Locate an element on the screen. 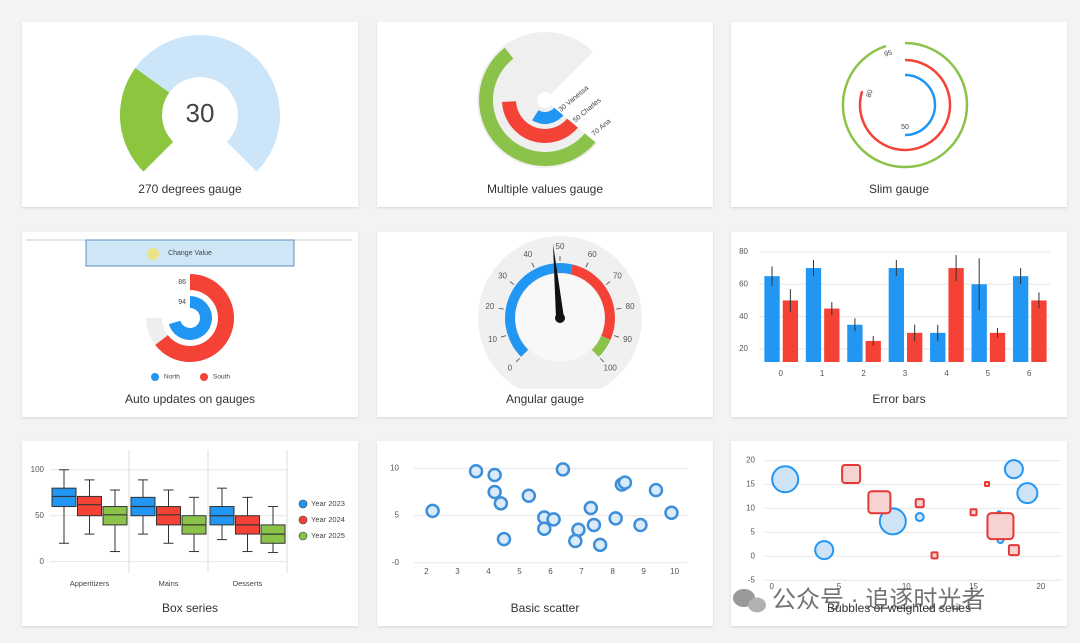 The width and height of the screenshot is (1080, 643). watermark: 公众号 · 追逐时光者 is located at coordinates (859, 599).